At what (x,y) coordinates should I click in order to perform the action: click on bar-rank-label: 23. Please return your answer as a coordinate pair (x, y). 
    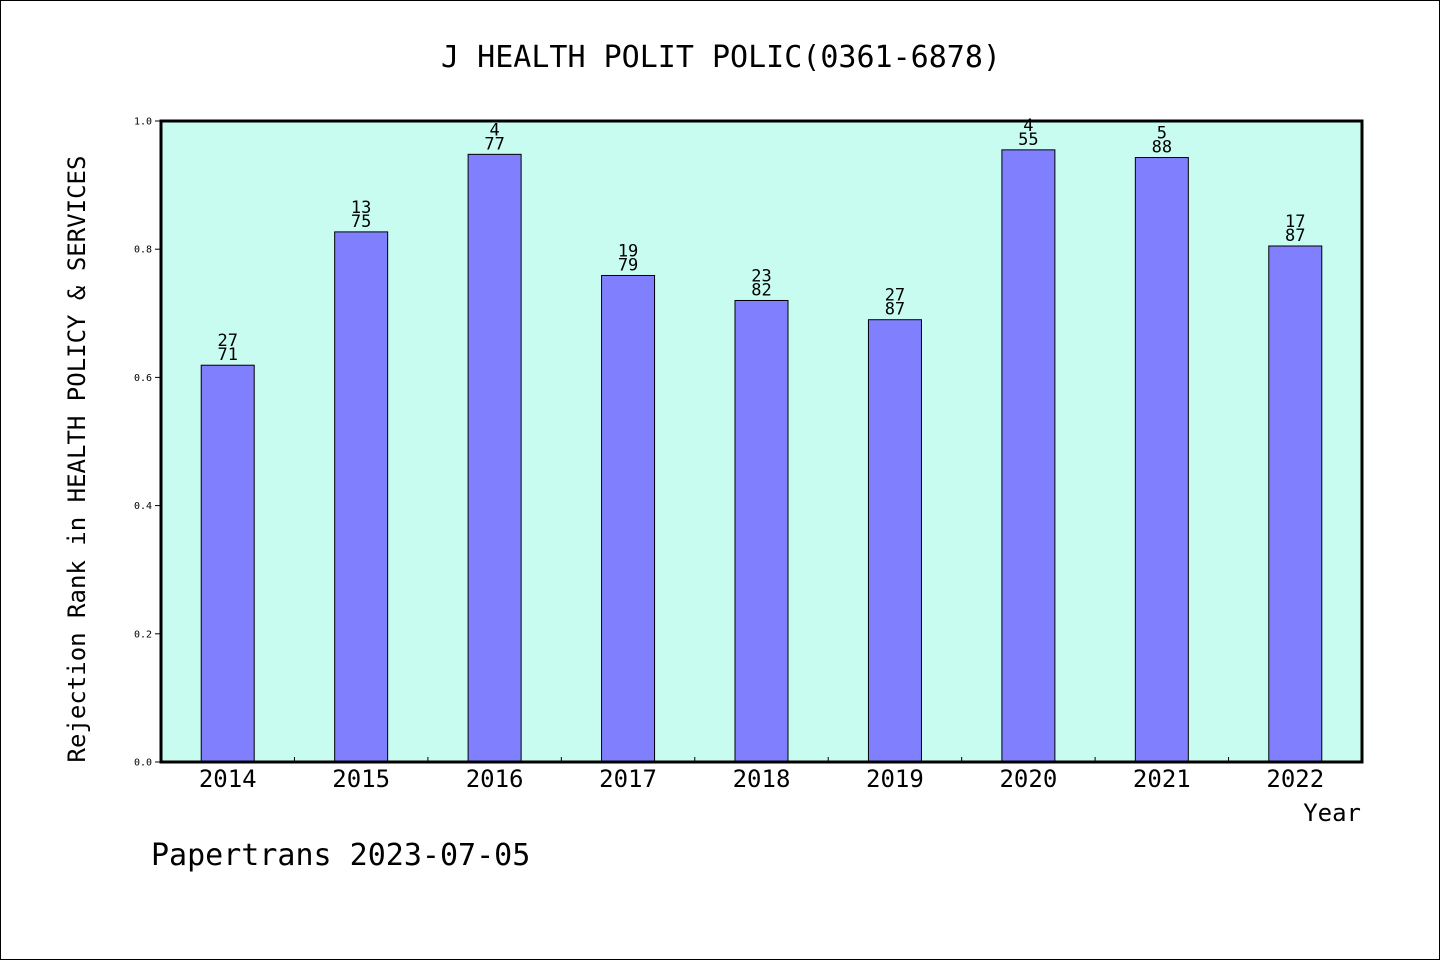
    Looking at the image, I should click on (761, 276).